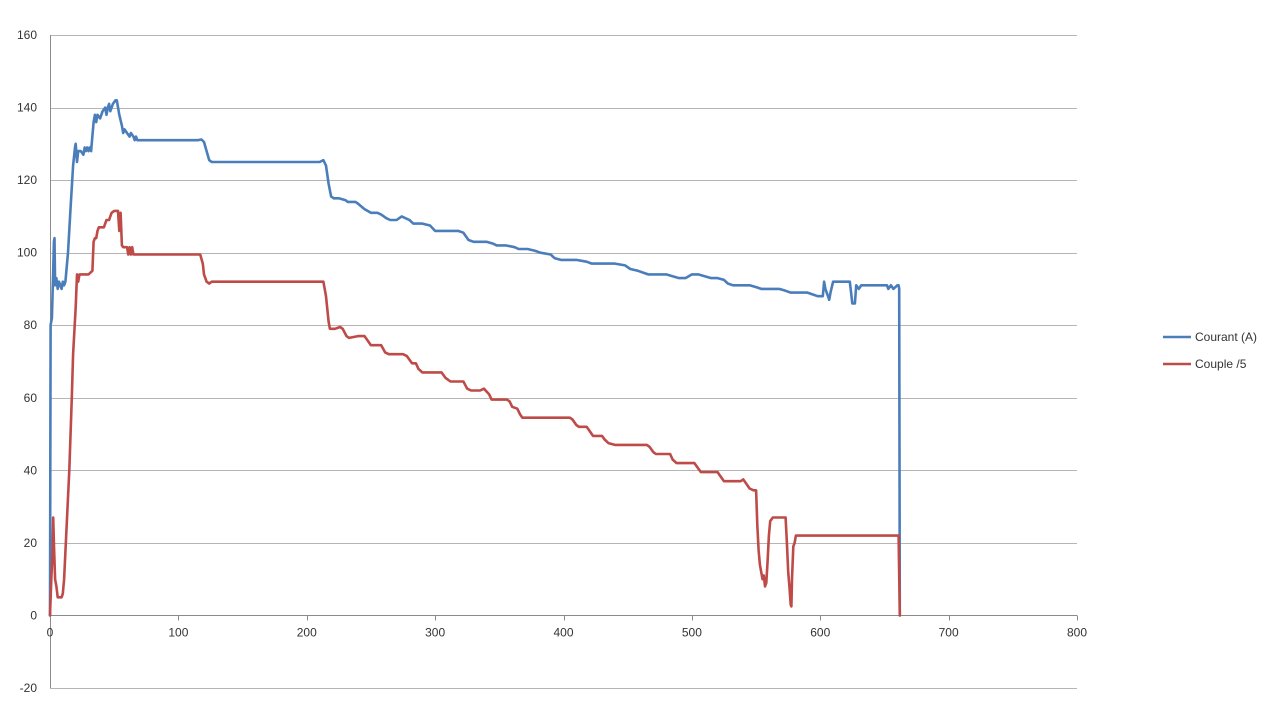 Image resolution: width=1280 pixels, height=702 pixels. Describe the element at coordinates (178, 633) in the screenshot. I see `x-tick-label: 100` at that location.